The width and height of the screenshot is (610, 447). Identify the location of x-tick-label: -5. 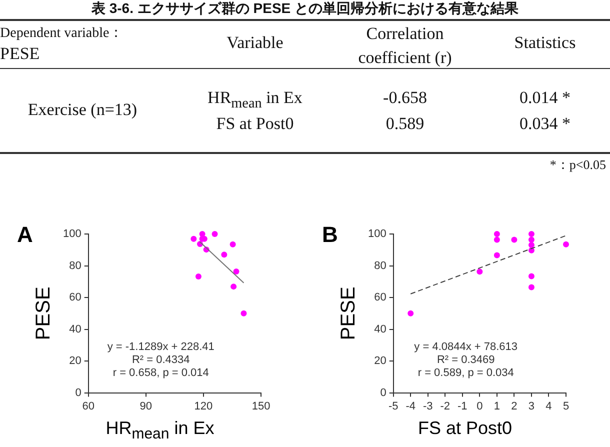
(393, 406).